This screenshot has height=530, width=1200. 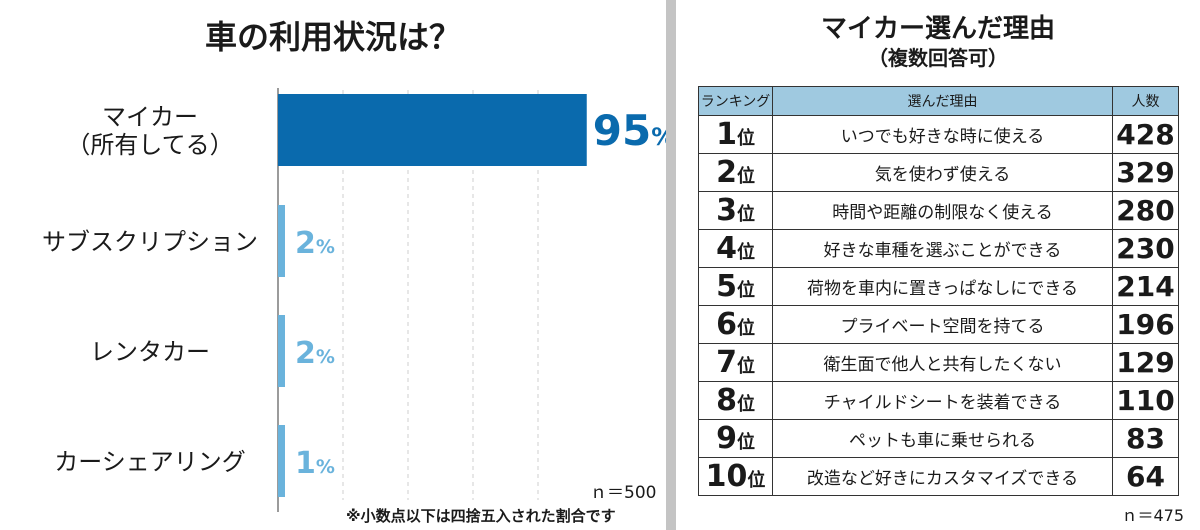 I want to click on sample-size-label: ｎ＝475, so click(x=1152, y=515).